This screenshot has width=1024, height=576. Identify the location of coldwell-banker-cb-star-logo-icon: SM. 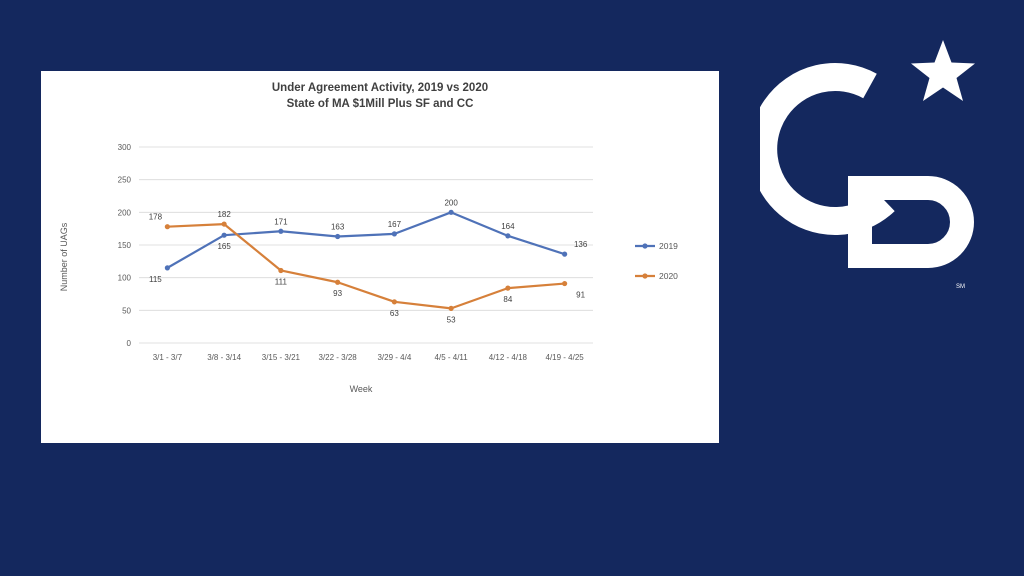
(867, 165).